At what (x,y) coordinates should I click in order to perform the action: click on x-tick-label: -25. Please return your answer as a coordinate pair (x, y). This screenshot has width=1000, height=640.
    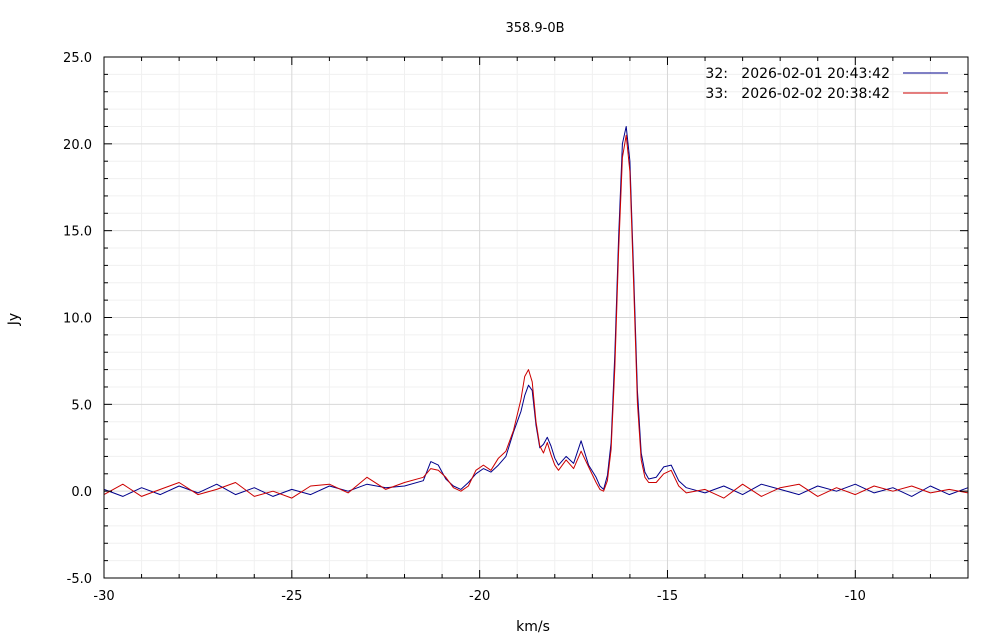
    Looking at the image, I should click on (291, 596).